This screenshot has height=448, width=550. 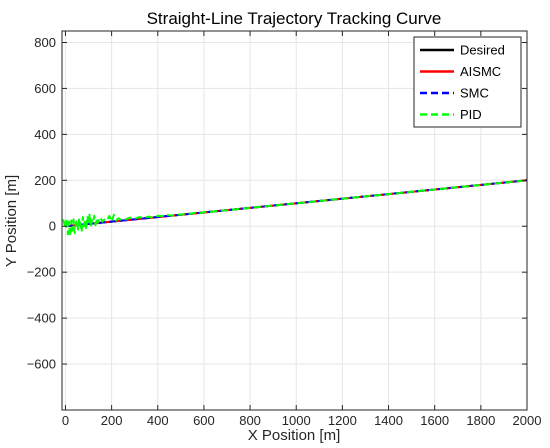 I want to click on x-tick-label: 1800, so click(x=480, y=420).